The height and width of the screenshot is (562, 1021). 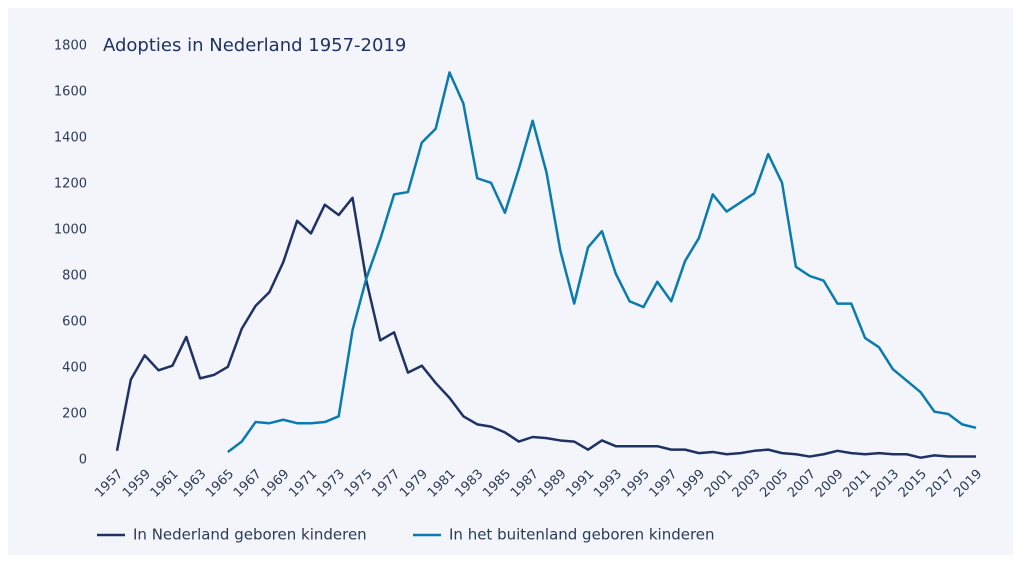 I want to click on y-tick-label: 600, so click(x=74, y=322).